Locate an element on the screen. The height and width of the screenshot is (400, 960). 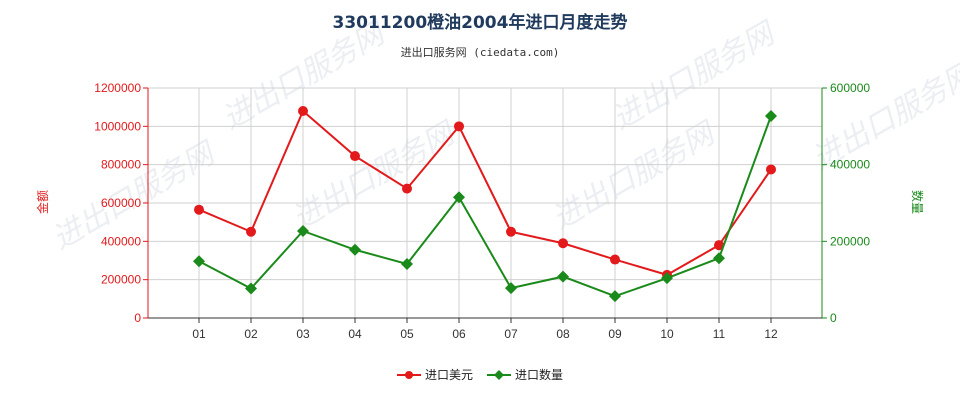
y-right-tick-label: 200000 is located at coordinates (850, 241).